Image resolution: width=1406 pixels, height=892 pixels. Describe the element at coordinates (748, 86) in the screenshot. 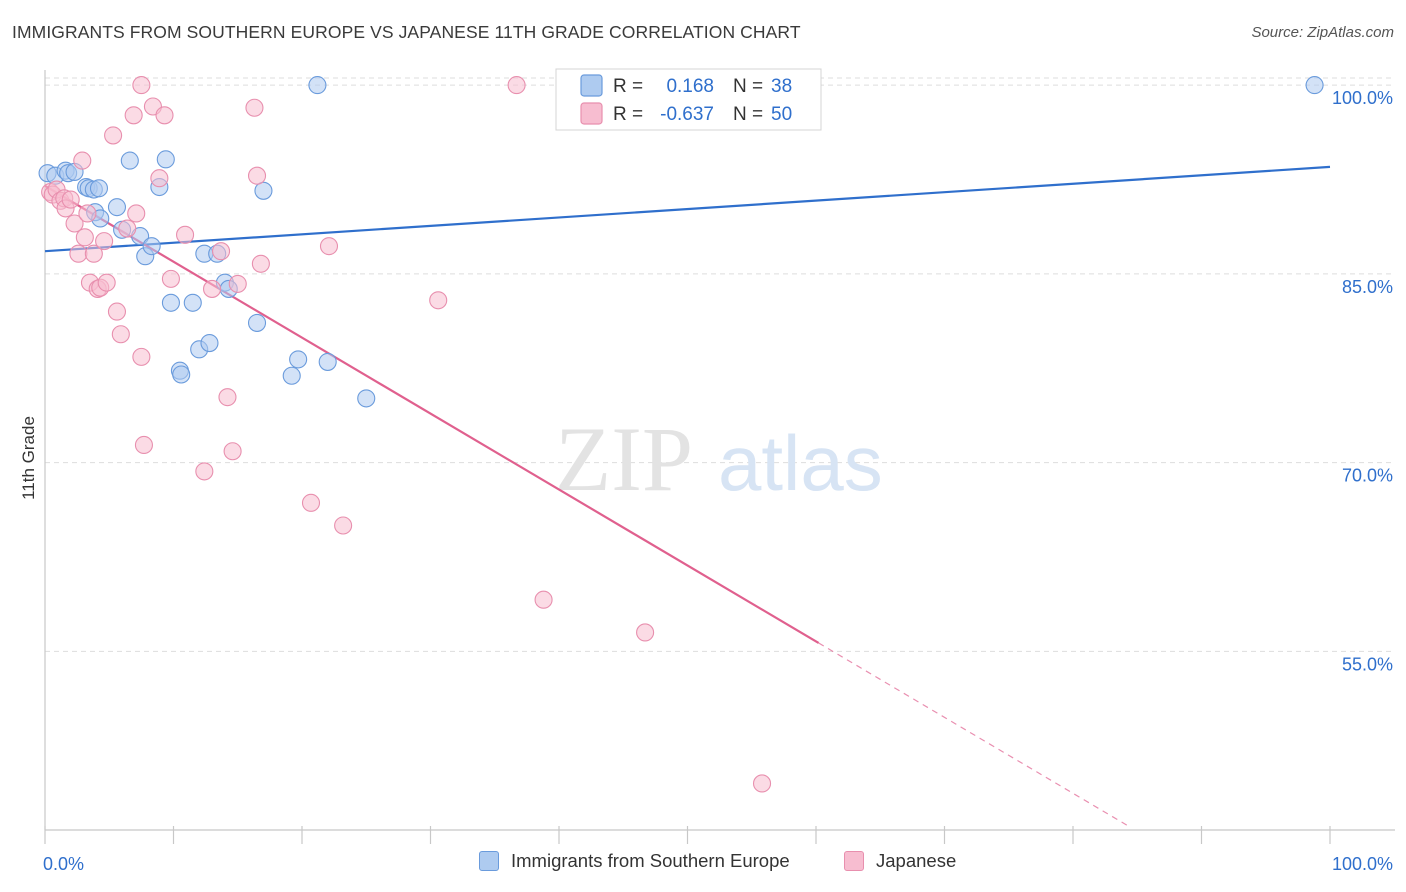

I see `legend-top-n-label-blue: N =` at that location.